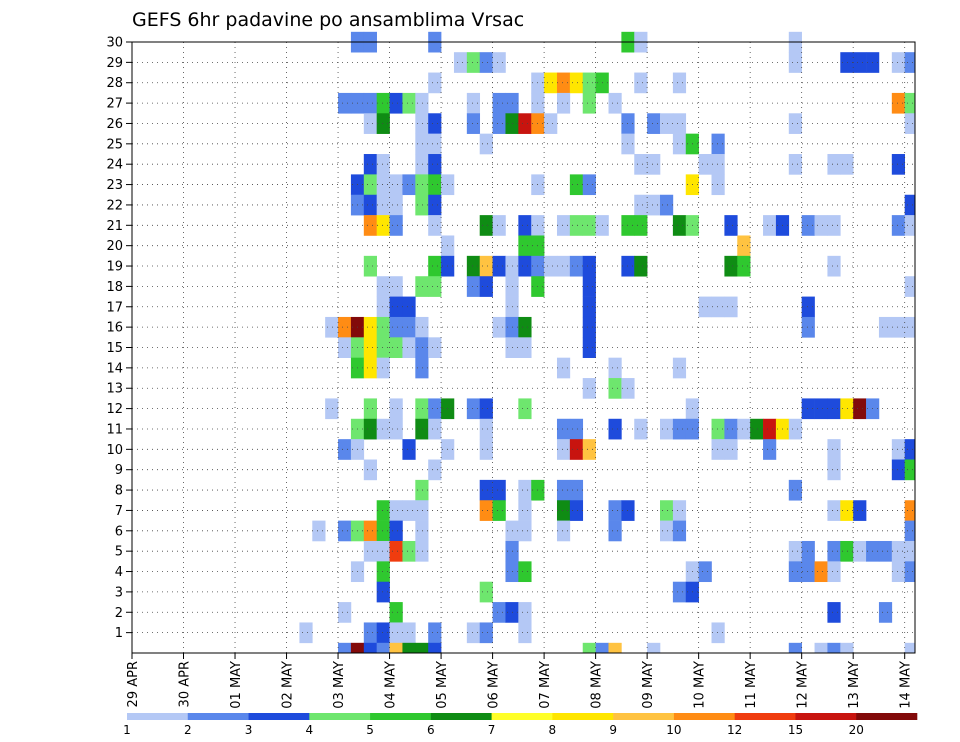 The height and width of the screenshot is (742, 960). What do you see at coordinates (114, 348) in the screenshot?
I see `y-tick-label: 15` at bounding box center [114, 348].